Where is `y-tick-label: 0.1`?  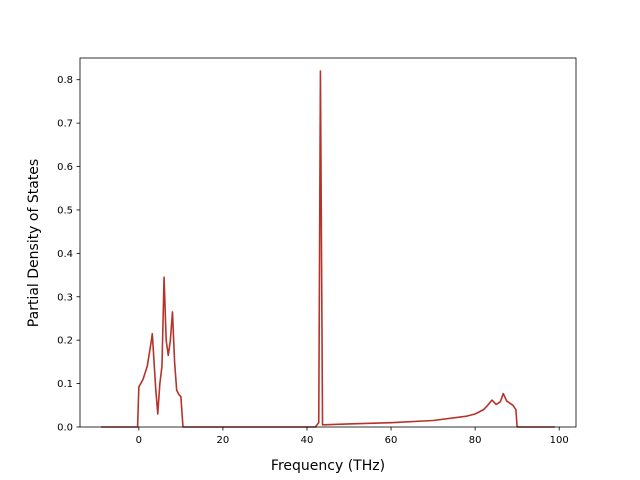 y-tick-label: 0.1 is located at coordinates (65, 384).